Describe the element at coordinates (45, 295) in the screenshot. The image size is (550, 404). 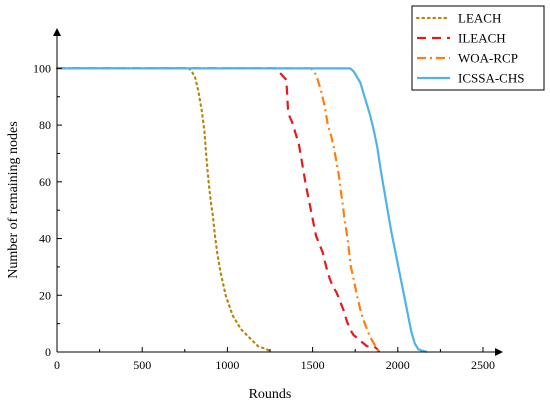
I see `y-tick-label: 20` at that location.